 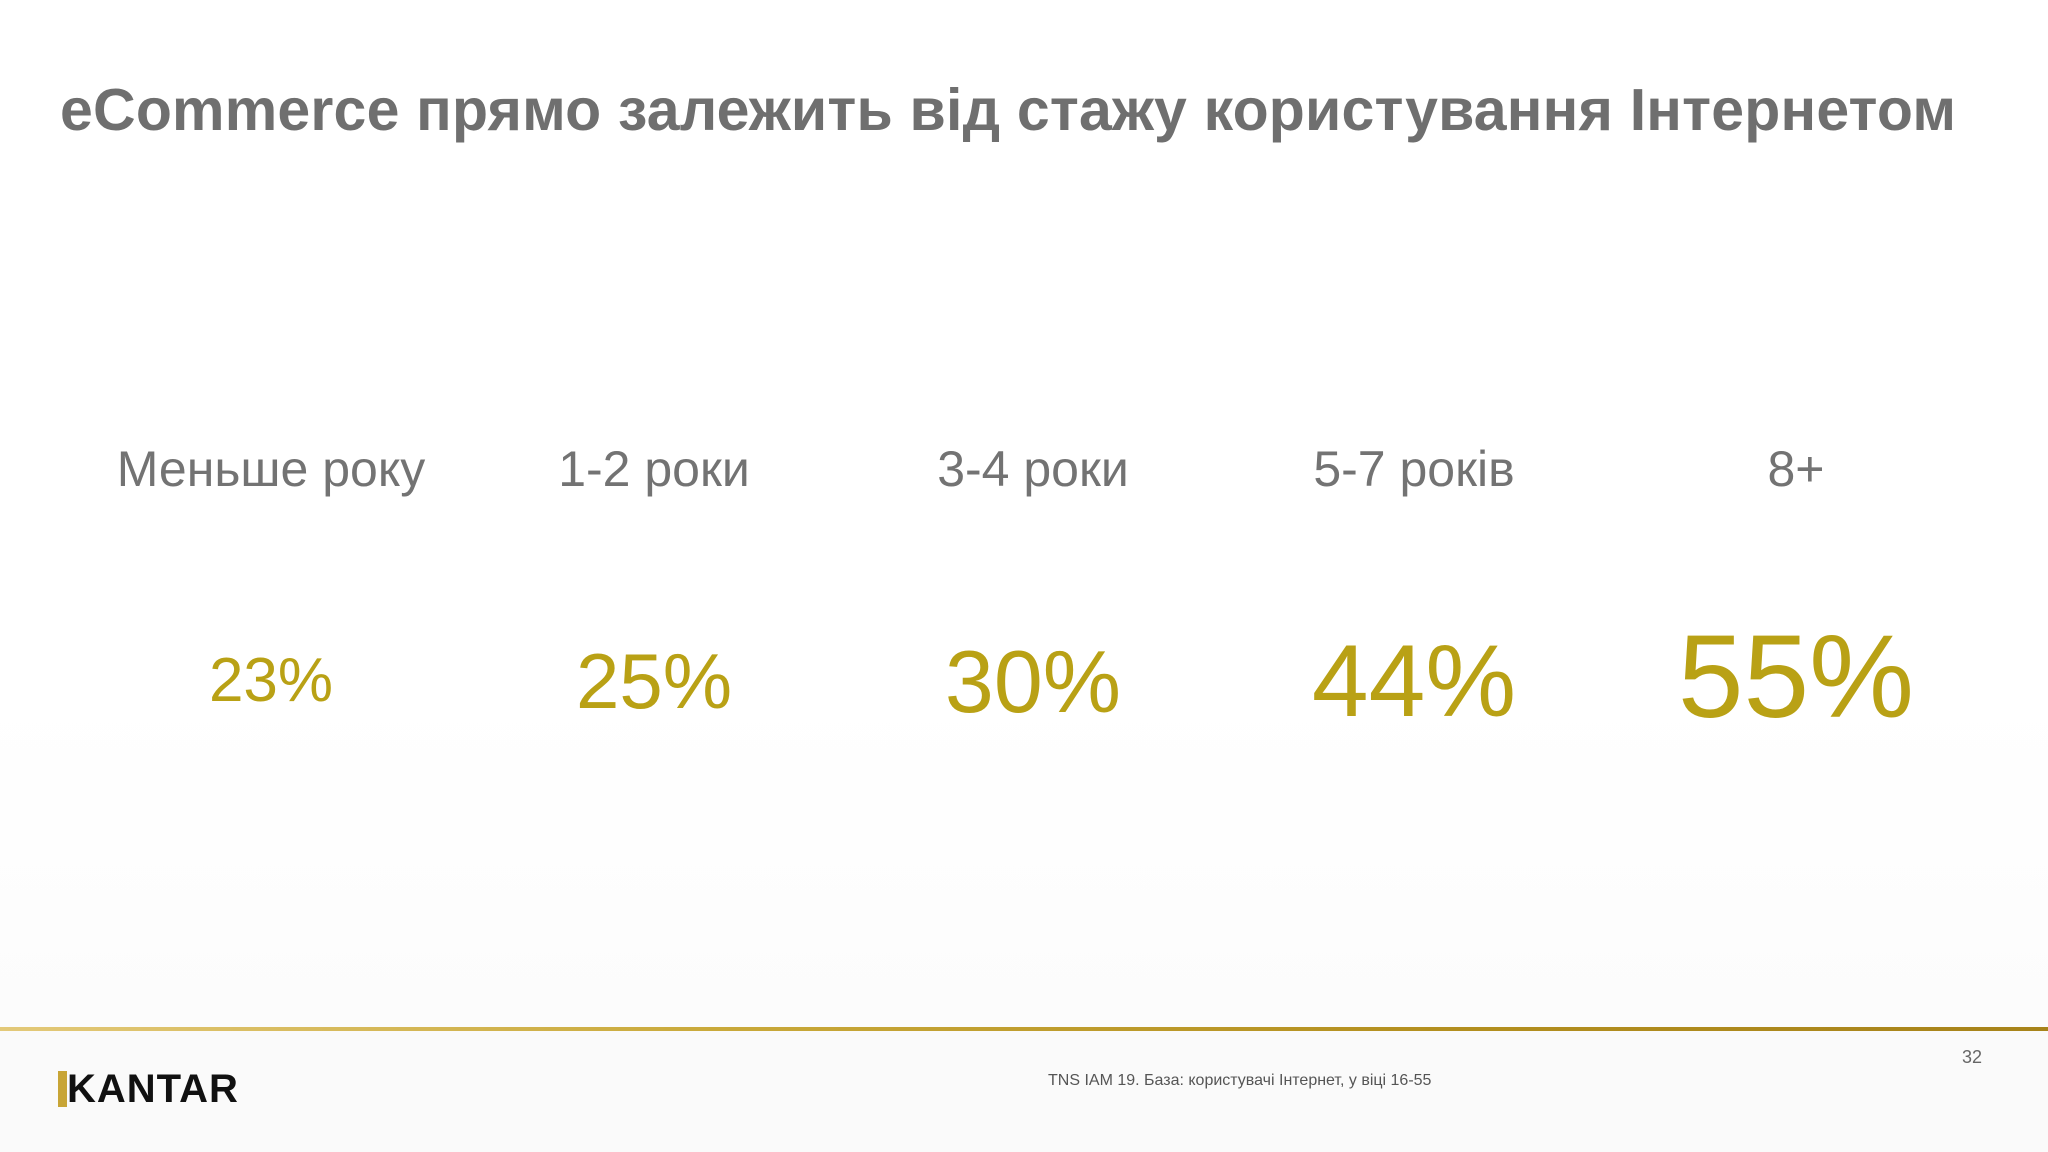 I want to click on category-label: 8+, so click(x=1796, y=469).